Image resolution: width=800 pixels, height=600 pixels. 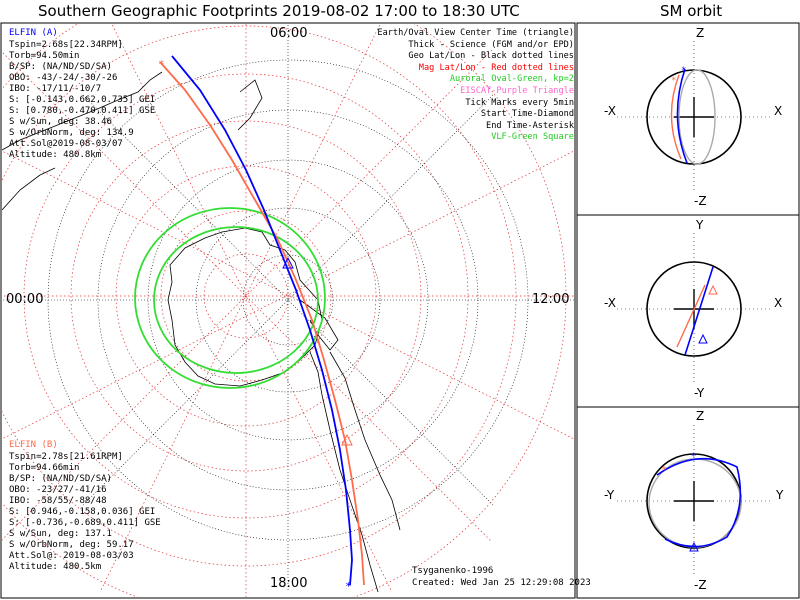 I want to click on orbit-track-a, so click(x=699, y=311).